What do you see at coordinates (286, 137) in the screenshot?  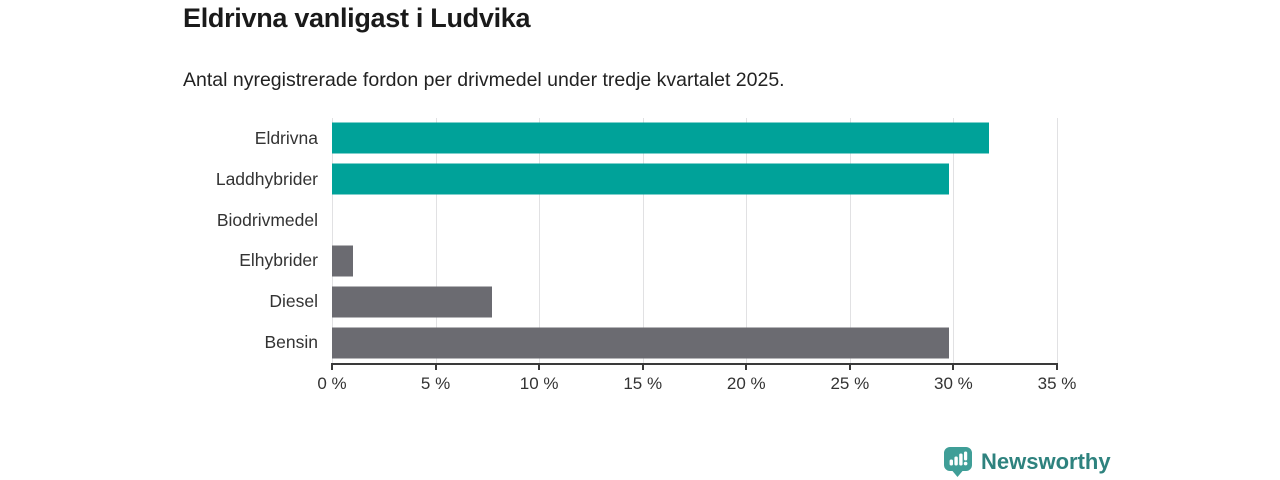 I see `category-label-eldrivna: Eldrivna` at bounding box center [286, 137].